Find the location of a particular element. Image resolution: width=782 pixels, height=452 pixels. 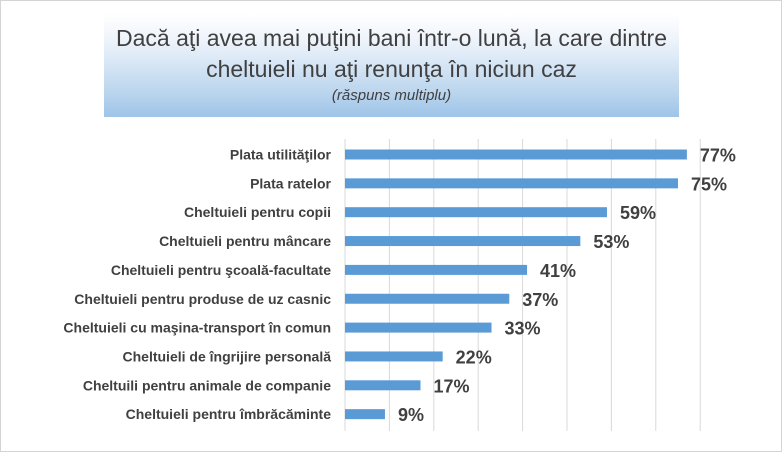

data-label: 22% is located at coordinates (474, 357).